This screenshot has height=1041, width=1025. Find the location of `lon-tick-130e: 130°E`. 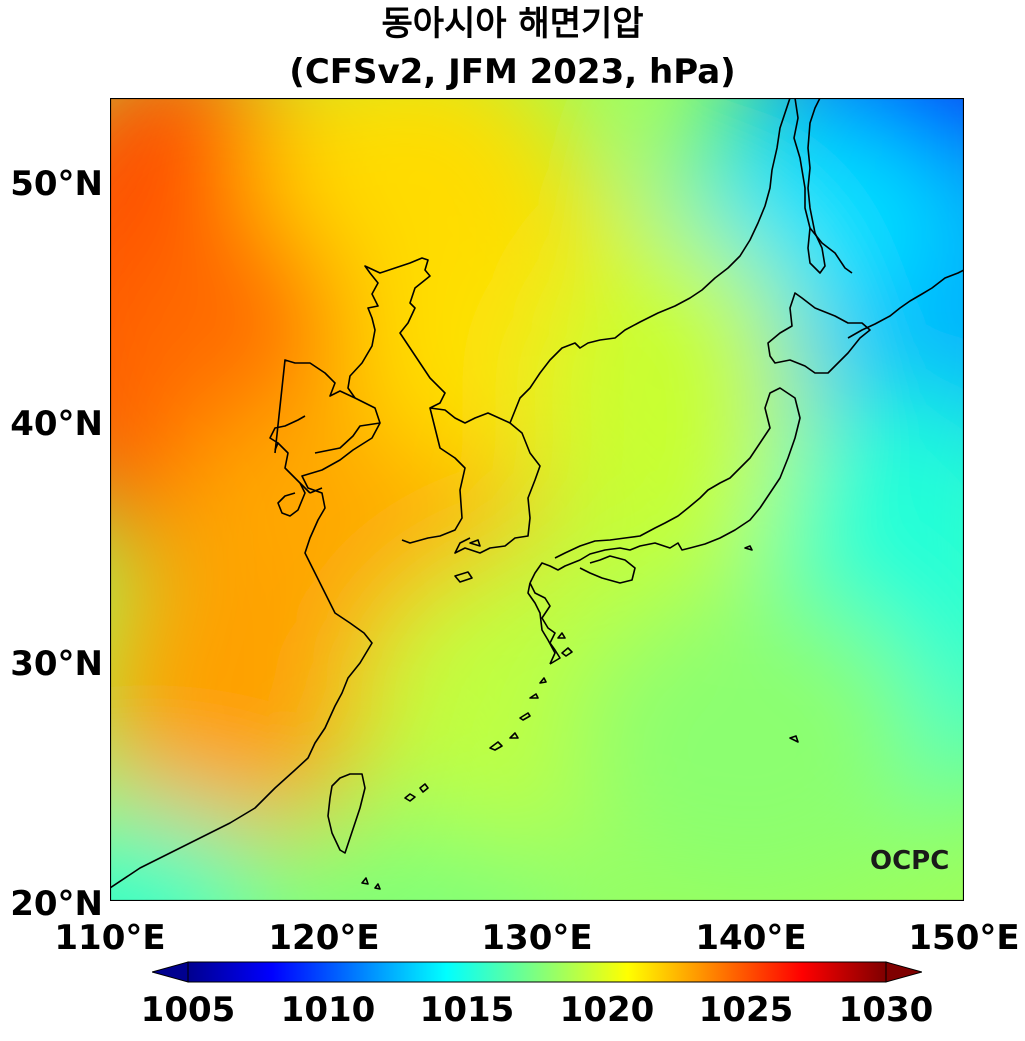

lon-tick-130e: 130°E is located at coordinates (537, 938).